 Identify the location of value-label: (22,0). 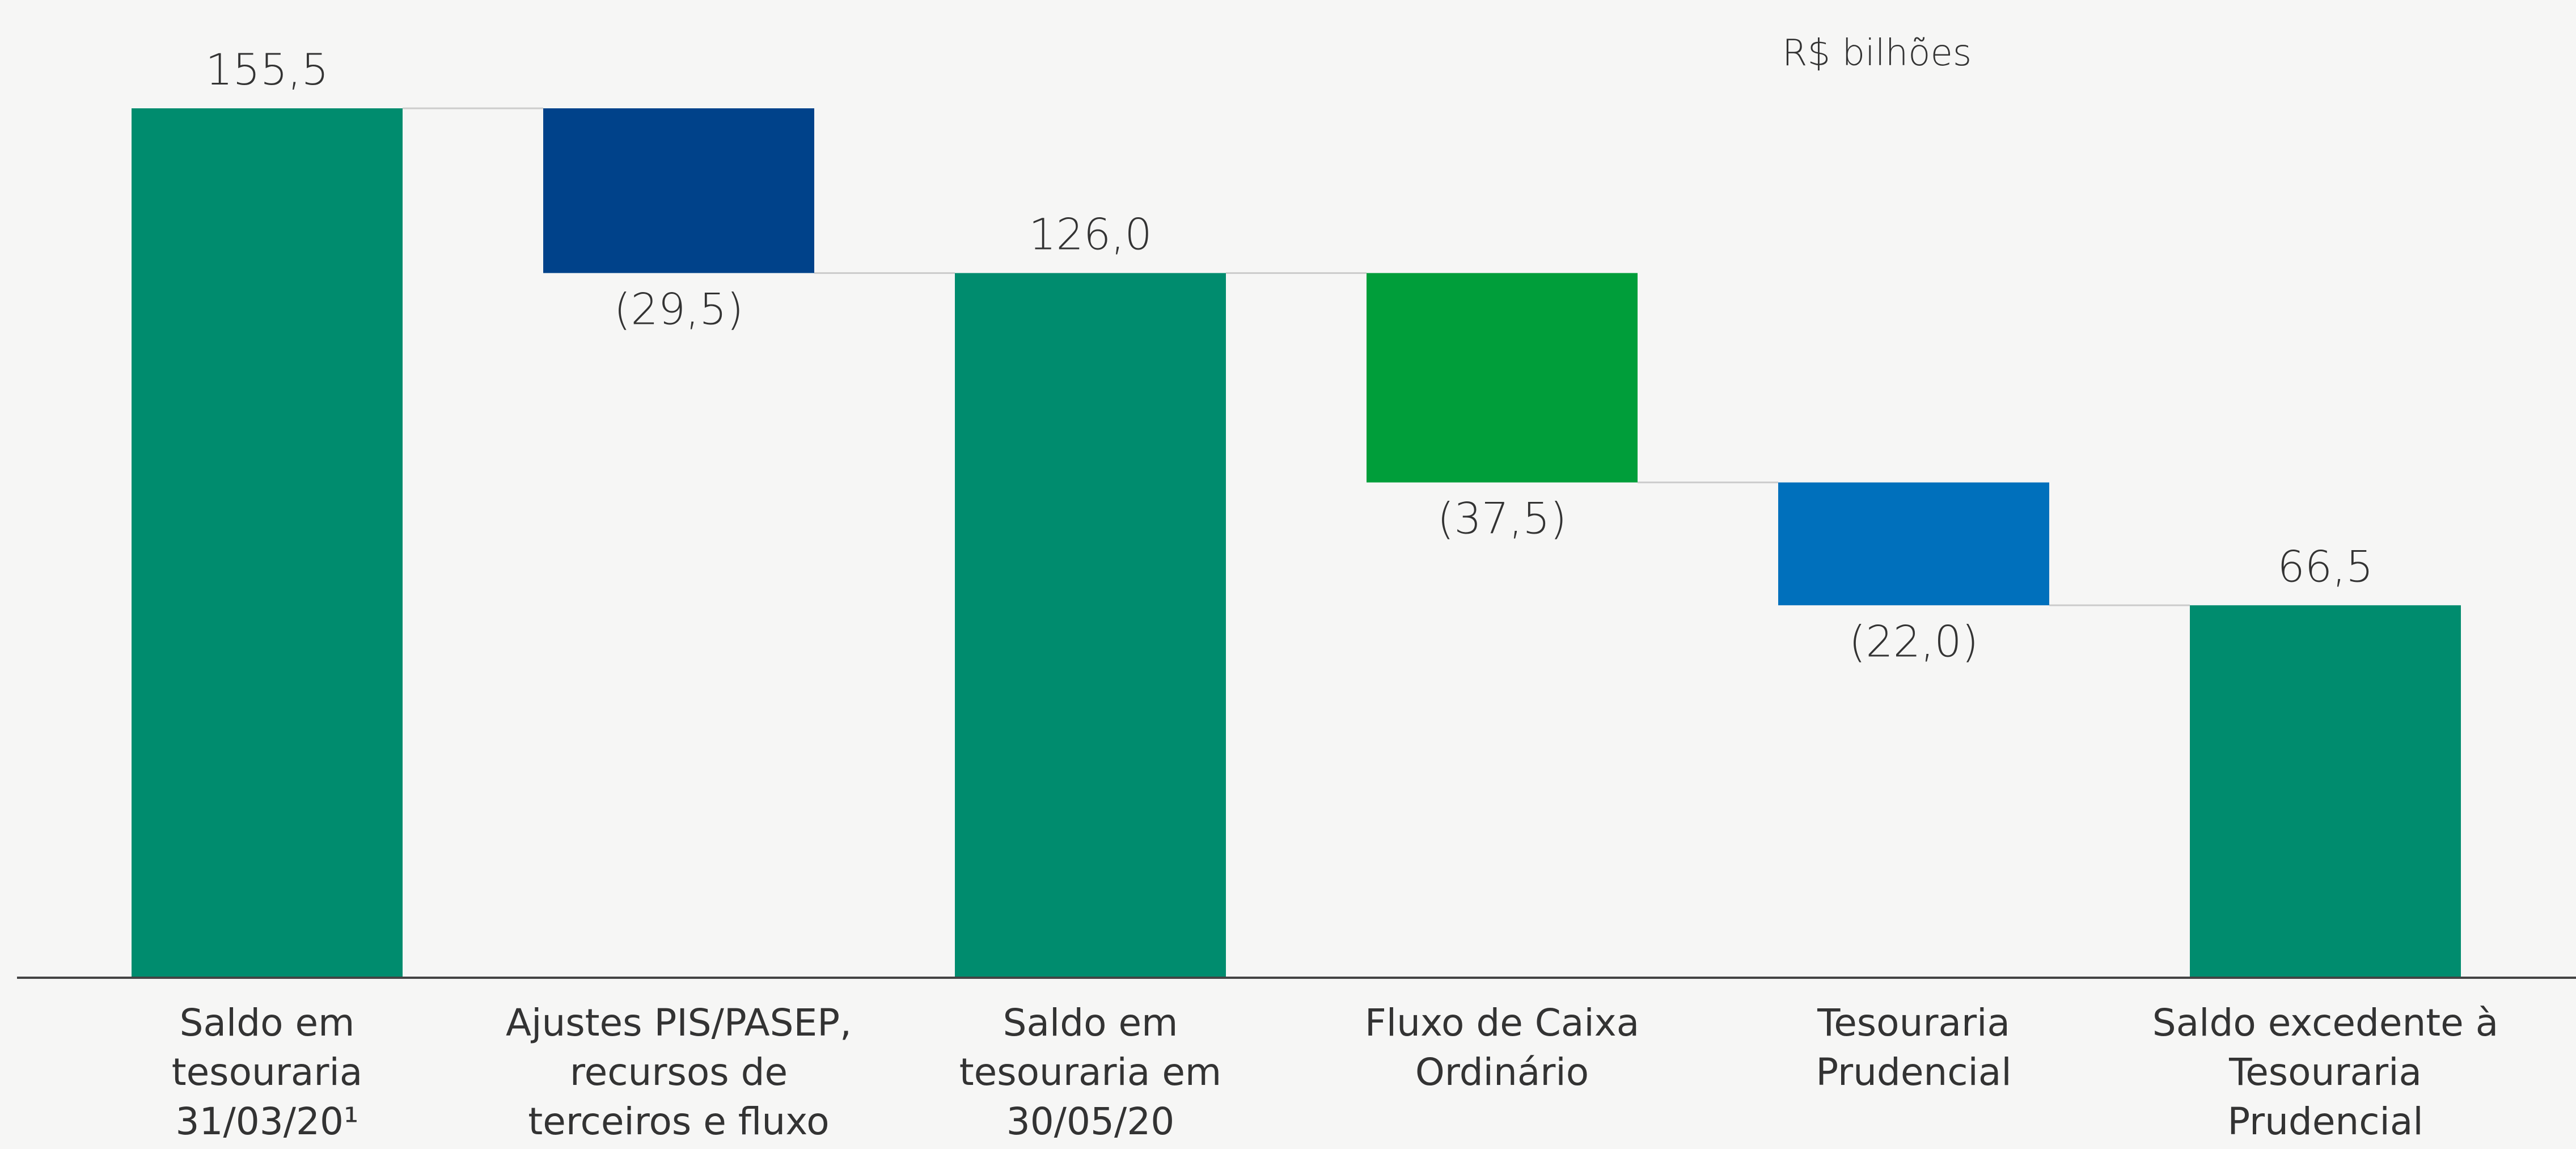
(1914, 641).